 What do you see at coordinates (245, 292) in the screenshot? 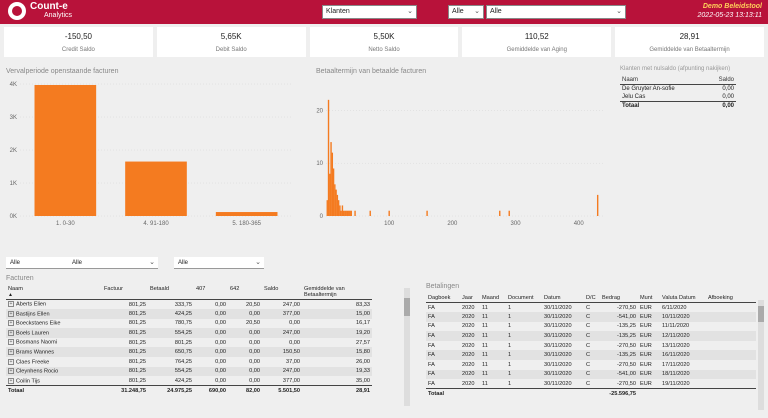
I see `col-642: 642` at bounding box center [245, 292].